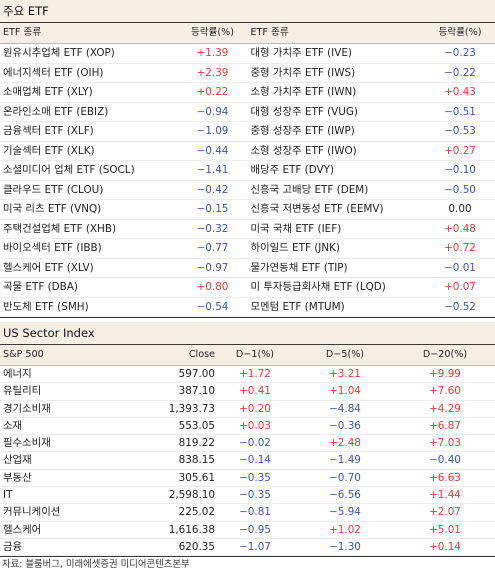 The height and width of the screenshot is (573, 495). Describe the element at coordinates (255, 512) in the screenshot. I see `sector-d1: −0.81` at that location.